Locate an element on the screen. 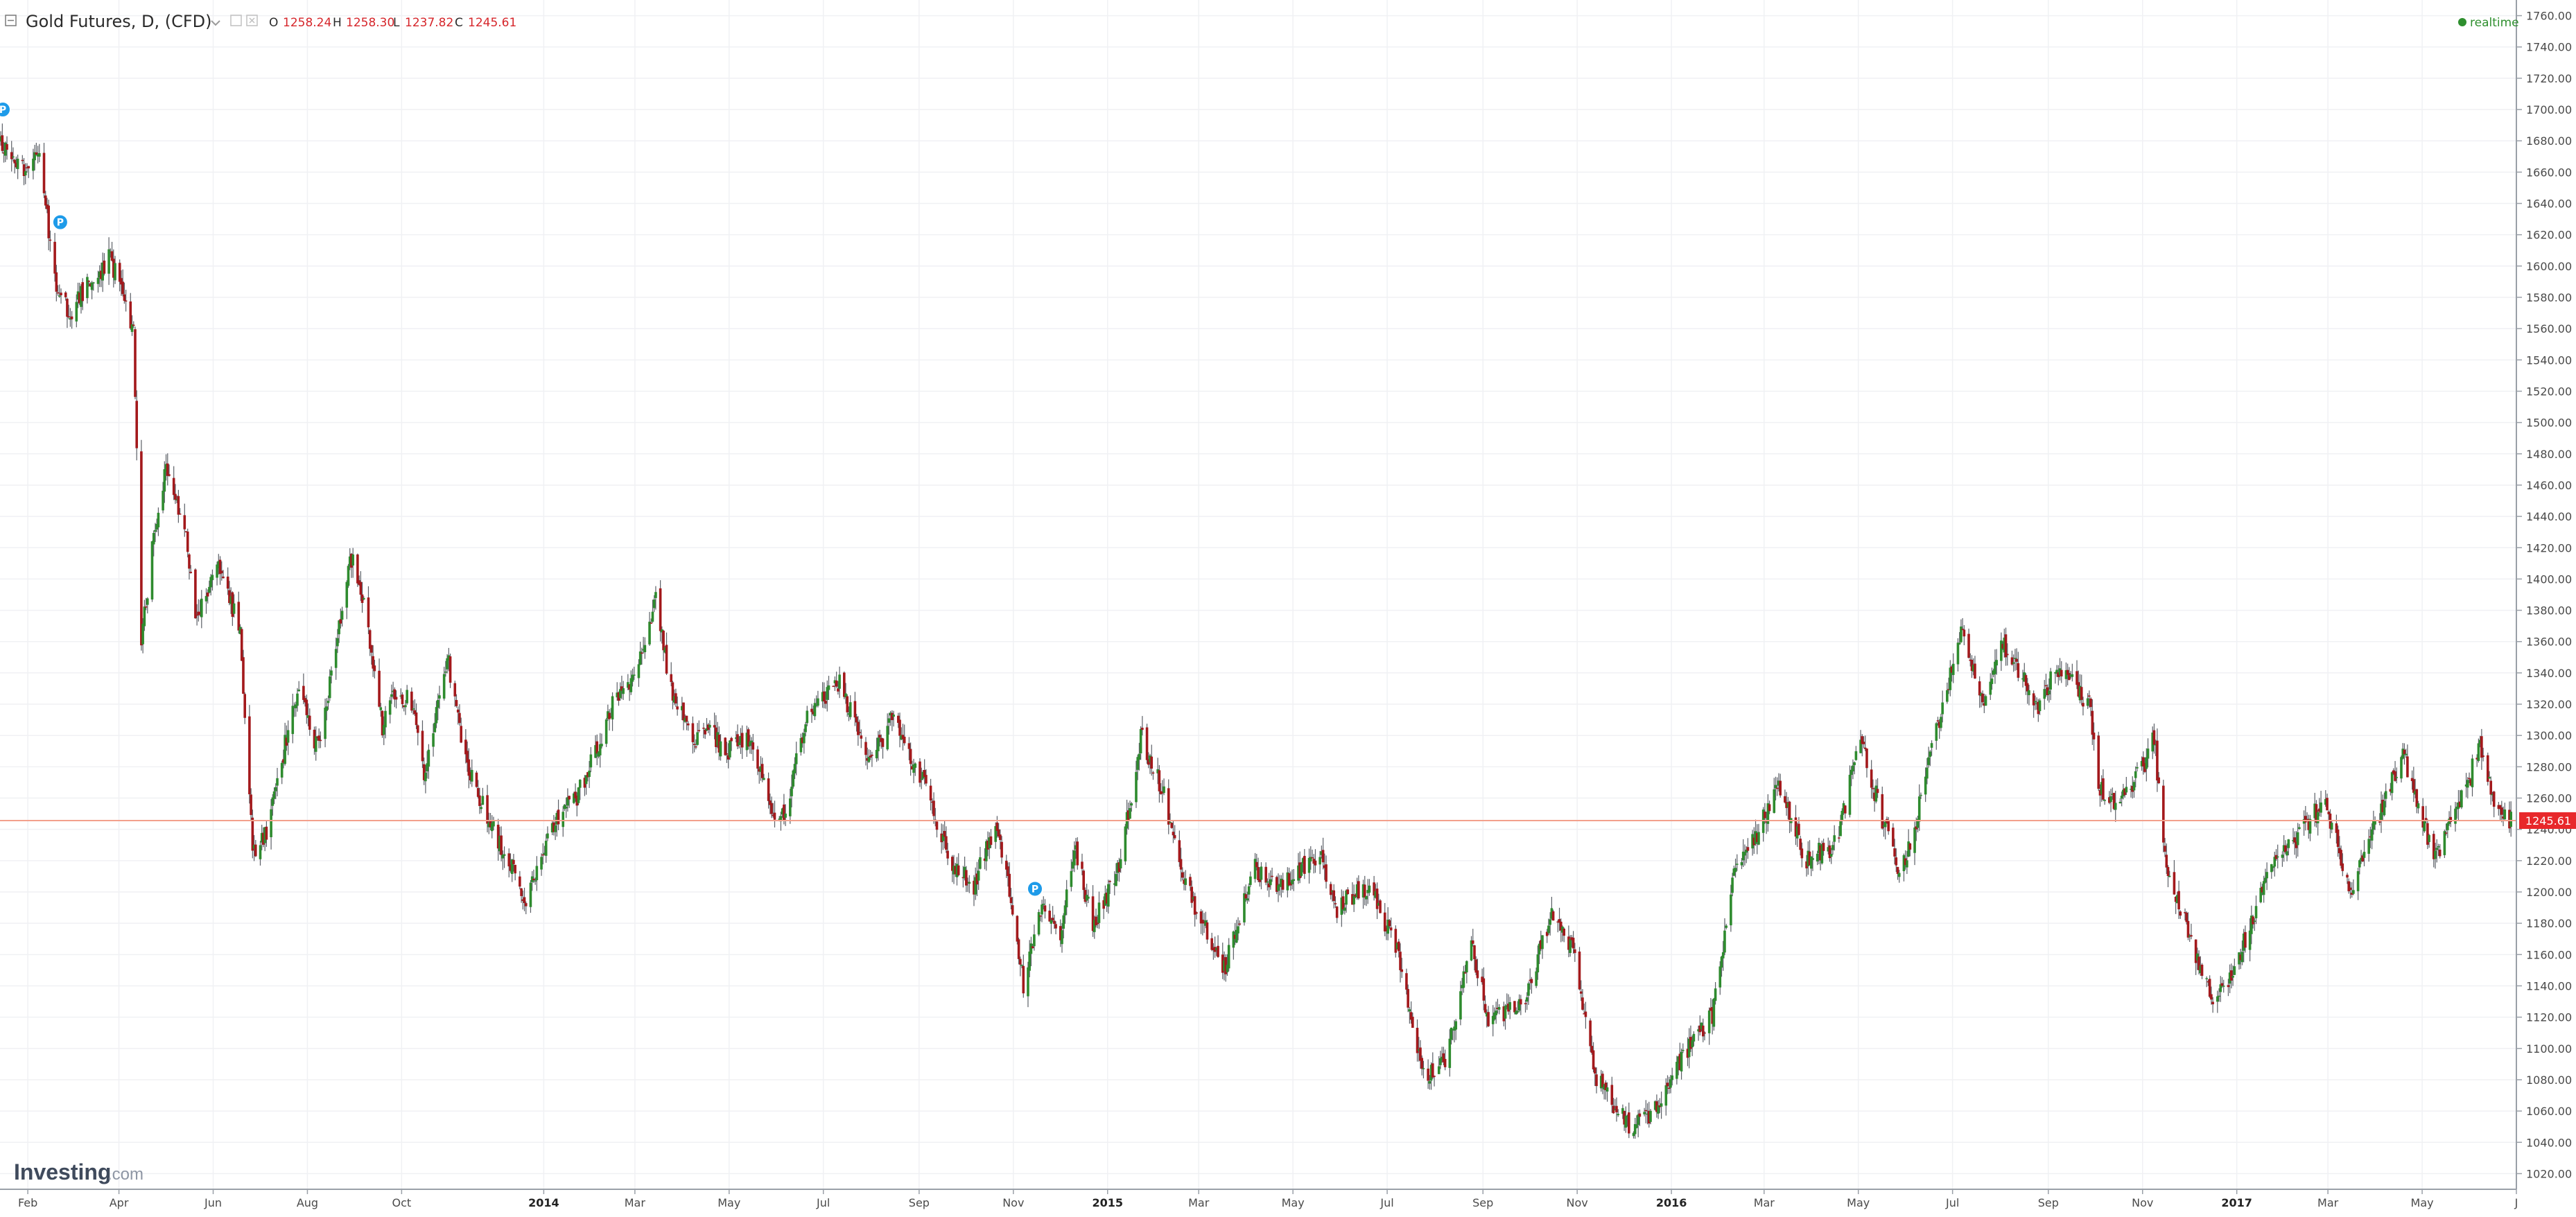  close-icon is located at coordinates (252, 20).